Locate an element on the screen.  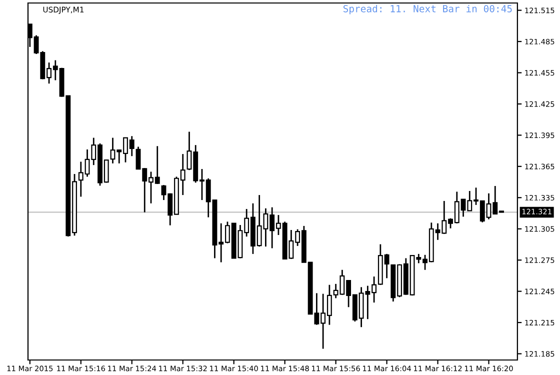
annotation: Spread: 11. Next Bar in 00:45 is located at coordinates (427, 9).